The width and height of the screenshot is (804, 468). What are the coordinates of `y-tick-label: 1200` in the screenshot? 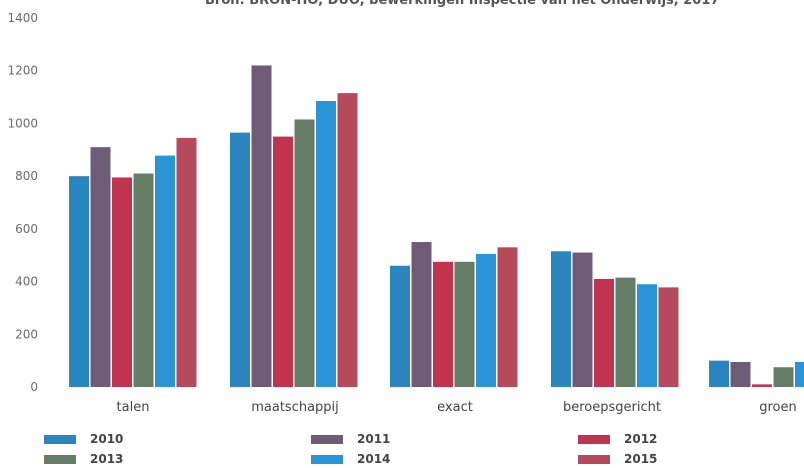 It's located at (22, 71).